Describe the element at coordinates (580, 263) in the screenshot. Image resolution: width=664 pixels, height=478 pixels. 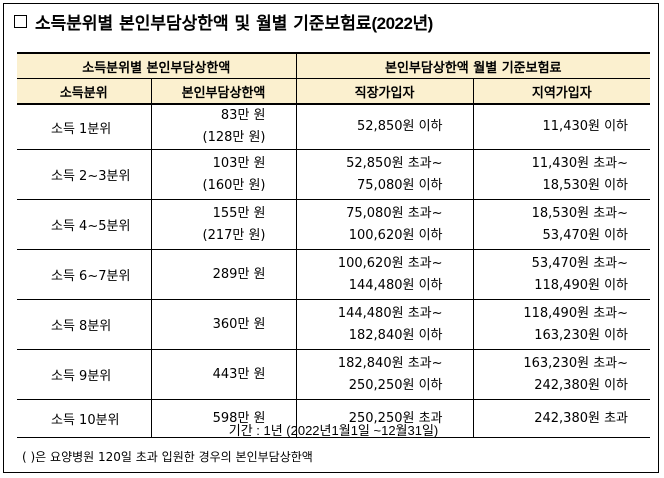
I see `regional-premium-line1: 53,470원 초과~` at that location.